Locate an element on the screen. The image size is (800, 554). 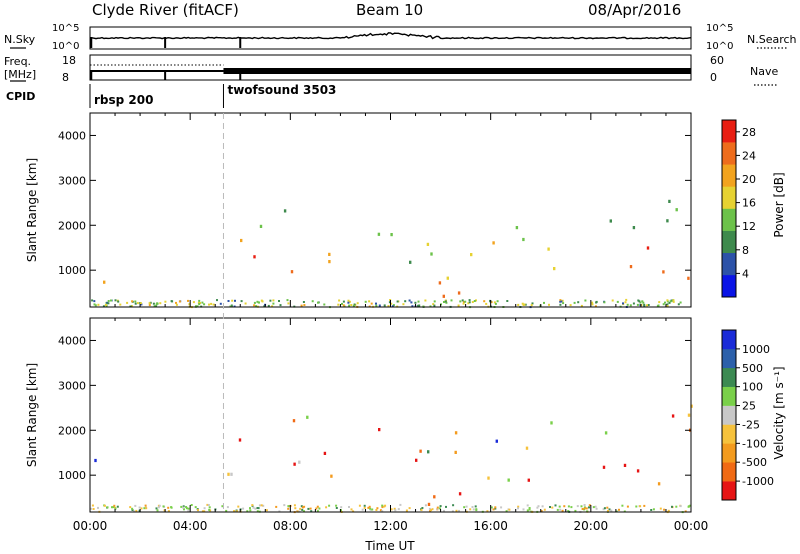
power-scatter is located at coordinates (390, 254).